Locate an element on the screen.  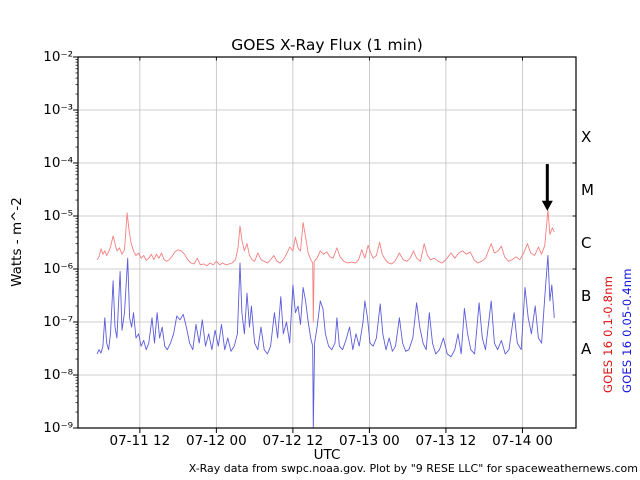
y-tick-label: 10⁻⁷ is located at coordinates (58, 322).